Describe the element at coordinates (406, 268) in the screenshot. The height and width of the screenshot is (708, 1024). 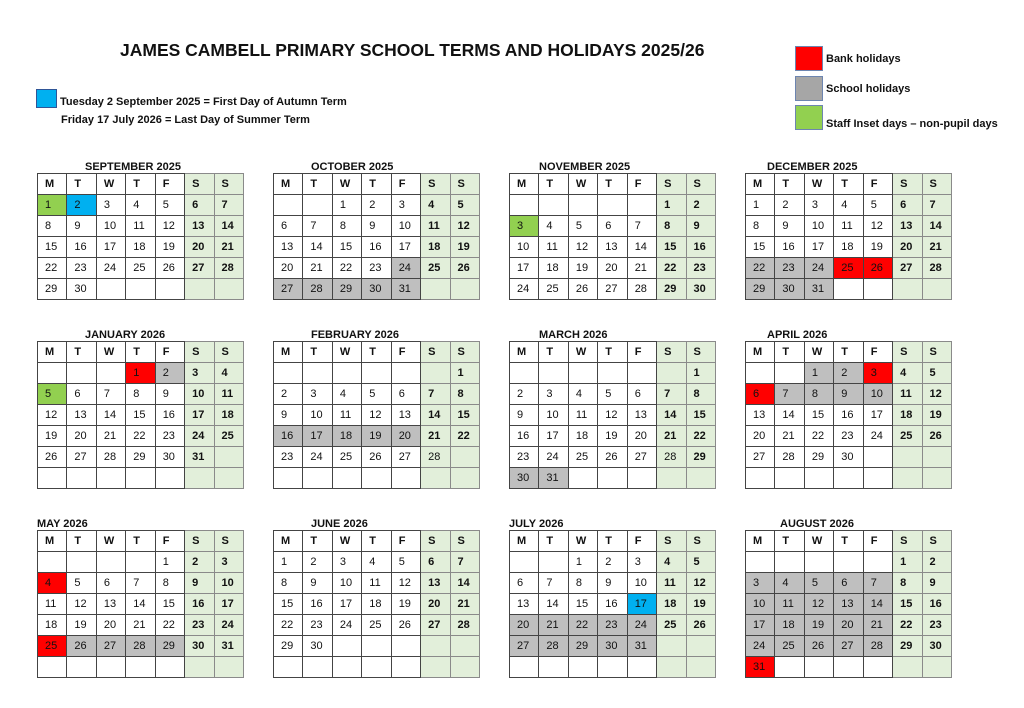
I see `day-cell-holiday: 24` at that location.